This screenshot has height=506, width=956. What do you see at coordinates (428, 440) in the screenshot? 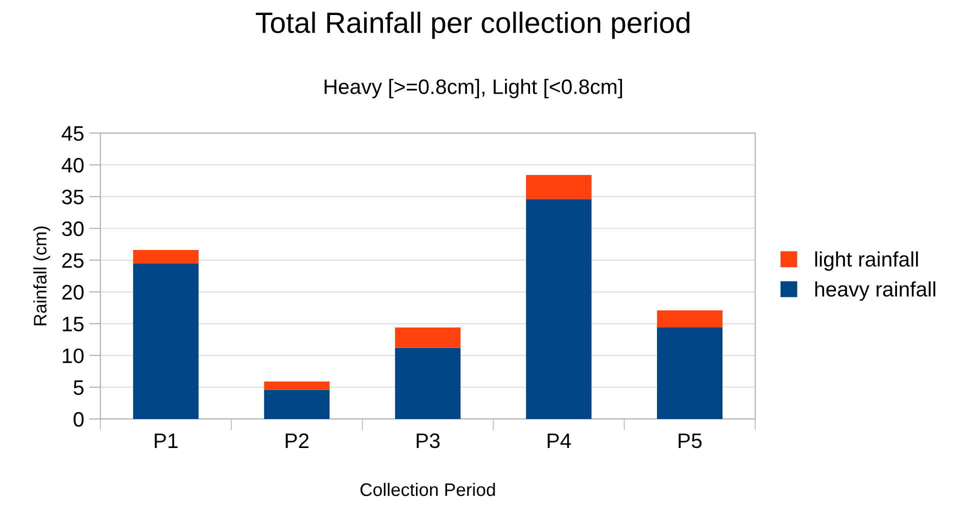
I see `x-tick-label: P3` at bounding box center [428, 440].